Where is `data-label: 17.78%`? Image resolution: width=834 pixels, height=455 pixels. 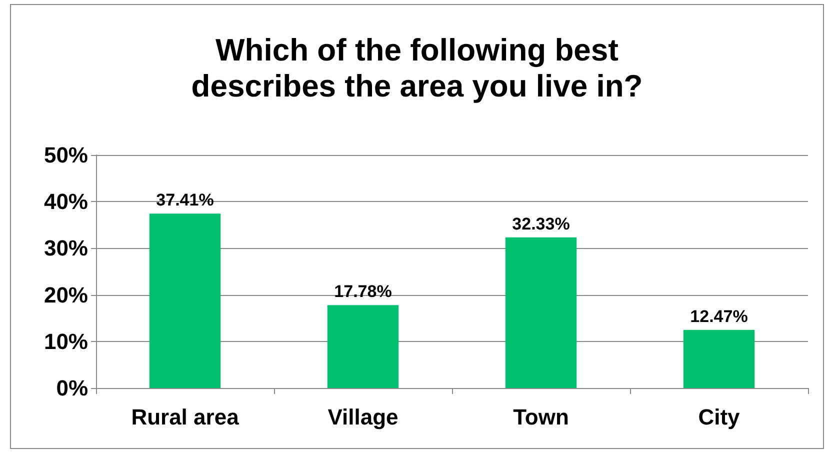
data-label: 17.78% is located at coordinates (363, 292).